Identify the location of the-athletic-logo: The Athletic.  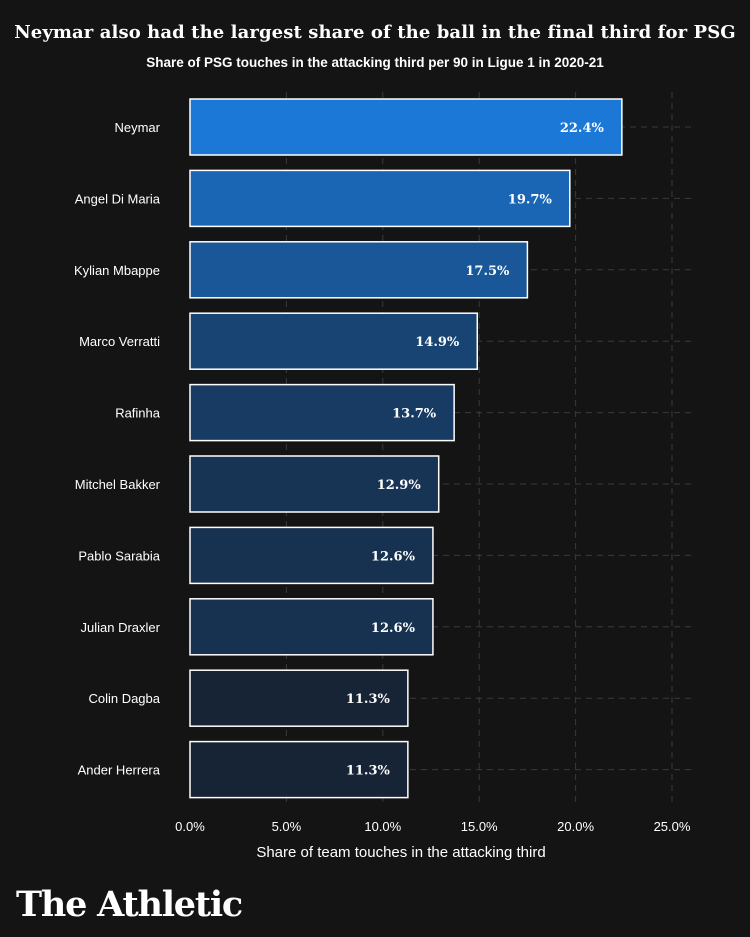
(129, 904).